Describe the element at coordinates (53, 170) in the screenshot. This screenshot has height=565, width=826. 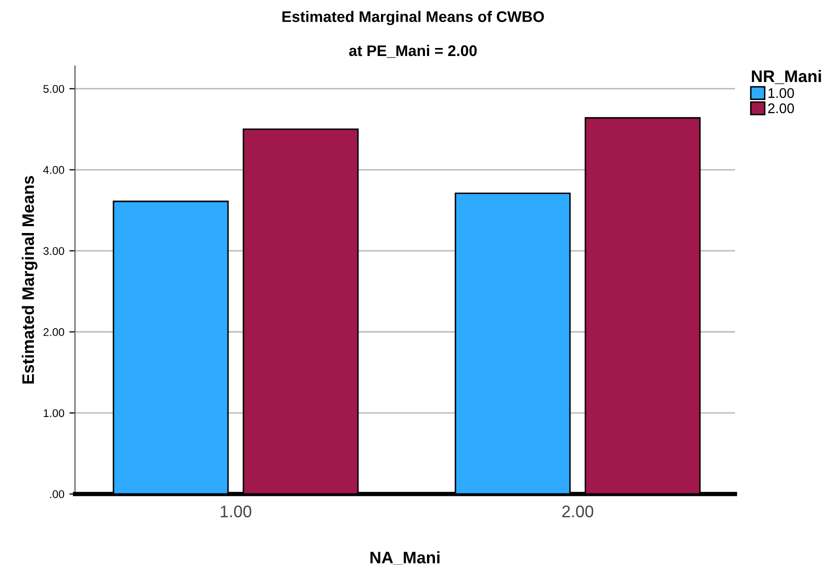
I see `y-tick-label: 4.00` at that location.